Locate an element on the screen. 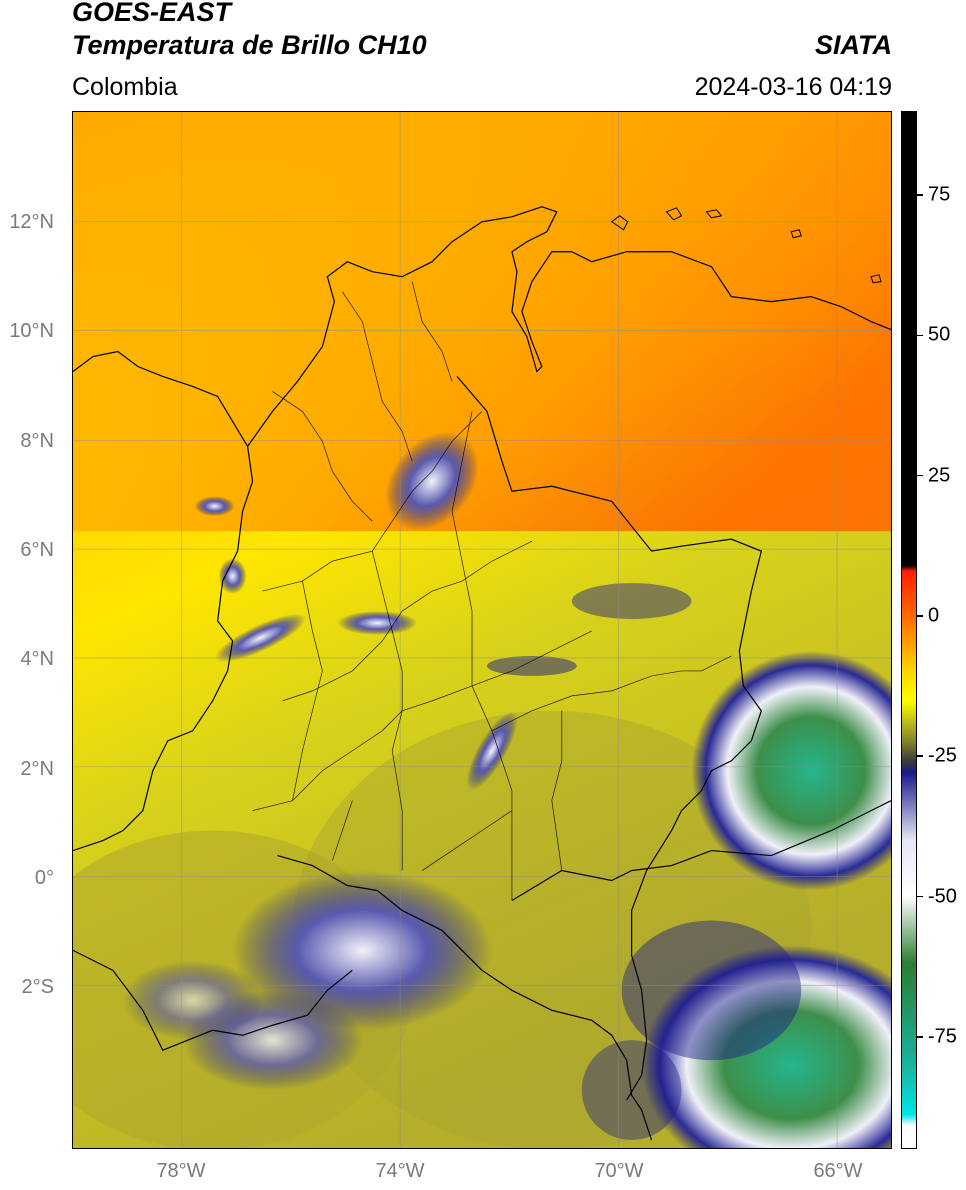 Image resolution: width=966 pixels, height=1190 pixels. colorbar-tick-label: -75 is located at coordinates (942, 1036).